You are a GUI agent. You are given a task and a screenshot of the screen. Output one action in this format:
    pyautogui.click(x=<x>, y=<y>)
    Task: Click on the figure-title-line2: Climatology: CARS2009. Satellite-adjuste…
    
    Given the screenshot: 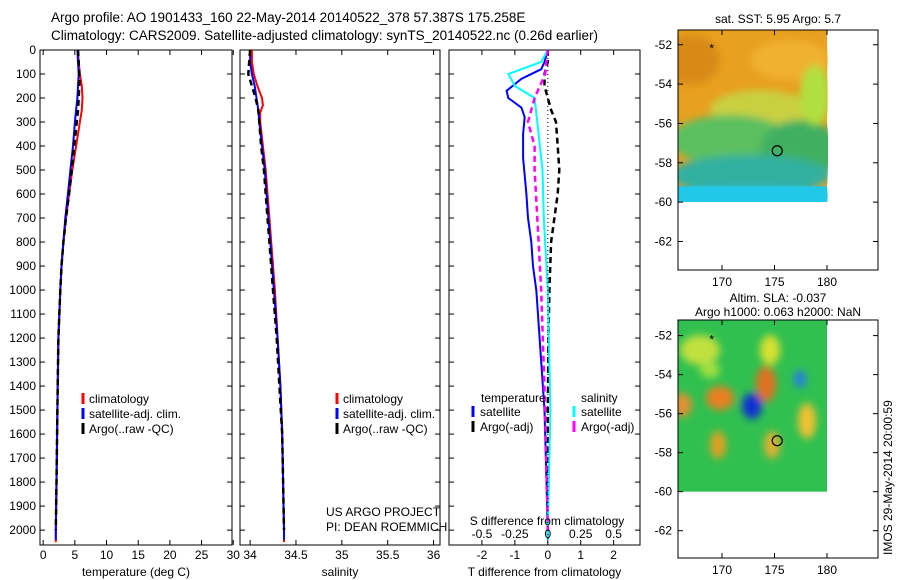 What is the action you would take?
    pyautogui.click(x=325, y=35)
    